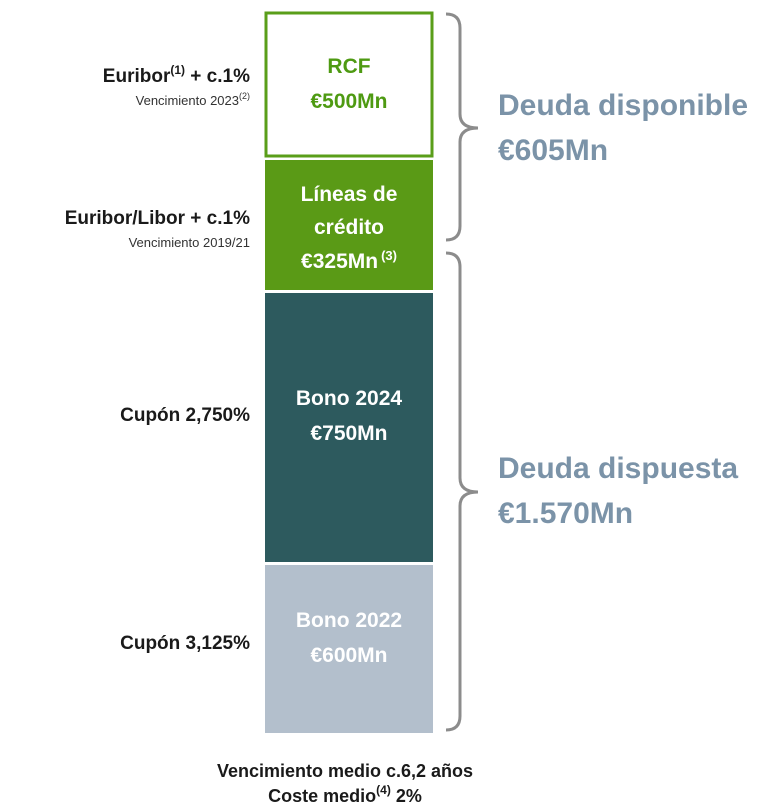  I want to click on group-amount: €605Mn, so click(553, 150).